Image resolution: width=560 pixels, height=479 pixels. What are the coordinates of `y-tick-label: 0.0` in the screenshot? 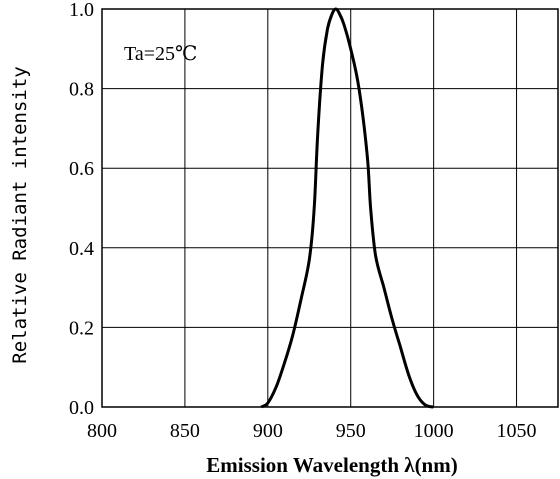 It's located at (81, 408).